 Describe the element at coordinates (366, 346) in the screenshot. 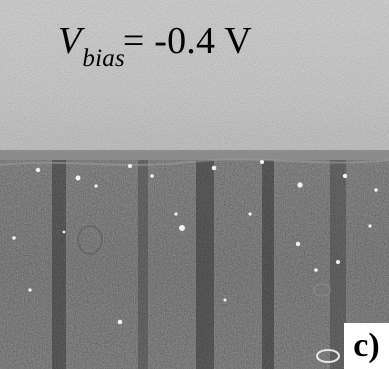

I see `panel-label: c)` at that location.